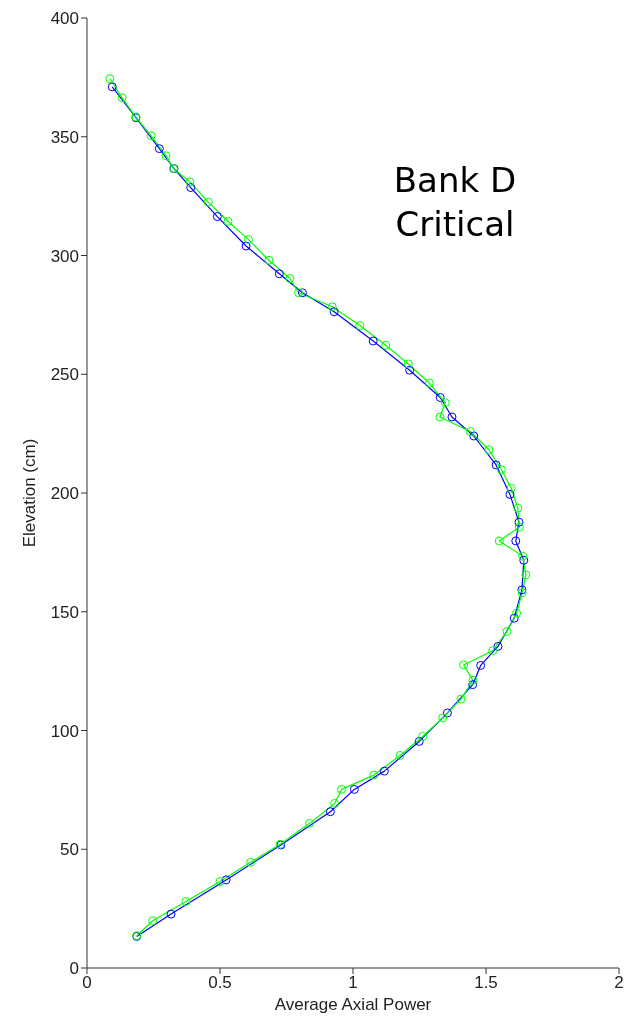 The height and width of the screenshot is (1018, 641). Describe the element at coordinates (64, 612) in the screenshot. I see `y-tick-label: 150` at that location.